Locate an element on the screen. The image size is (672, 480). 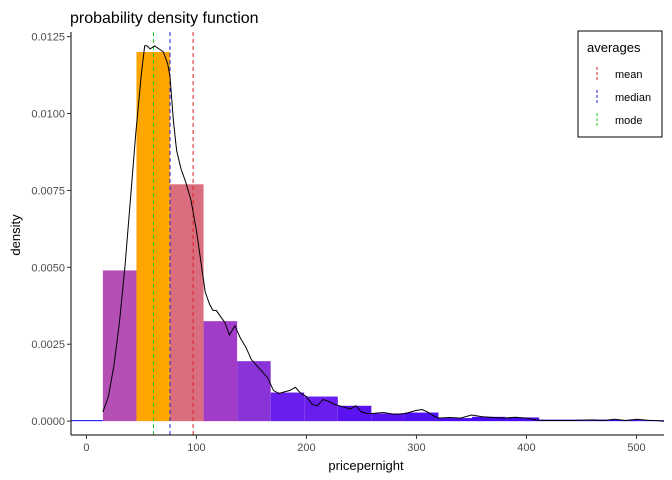
x-tick-label: 0 is located at coordinates (86, 448).